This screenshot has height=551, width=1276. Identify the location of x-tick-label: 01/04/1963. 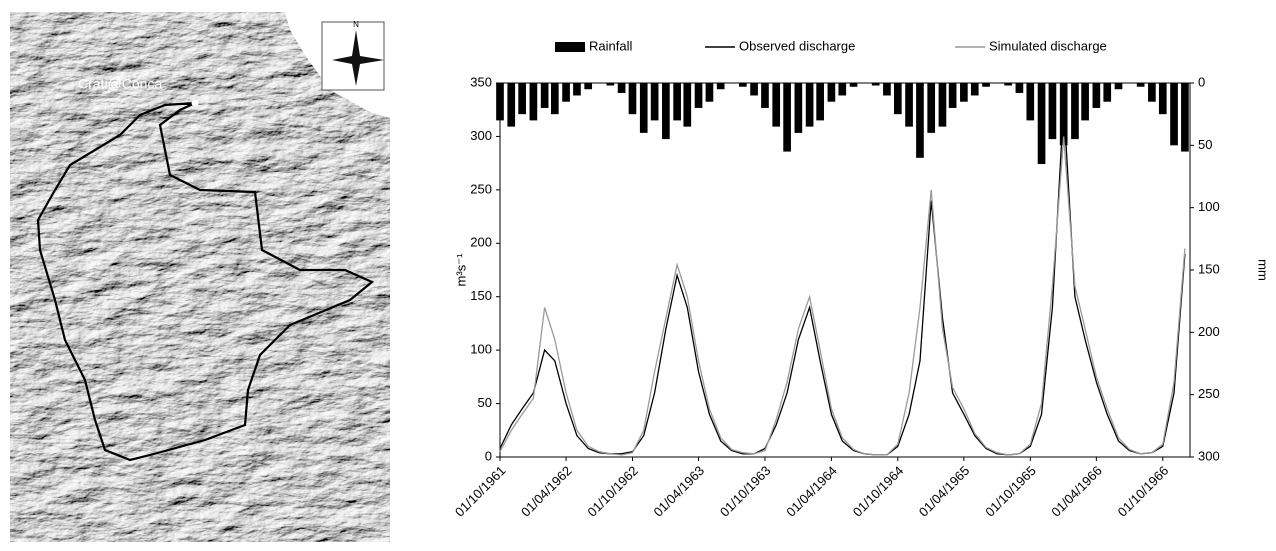
(678, 491).